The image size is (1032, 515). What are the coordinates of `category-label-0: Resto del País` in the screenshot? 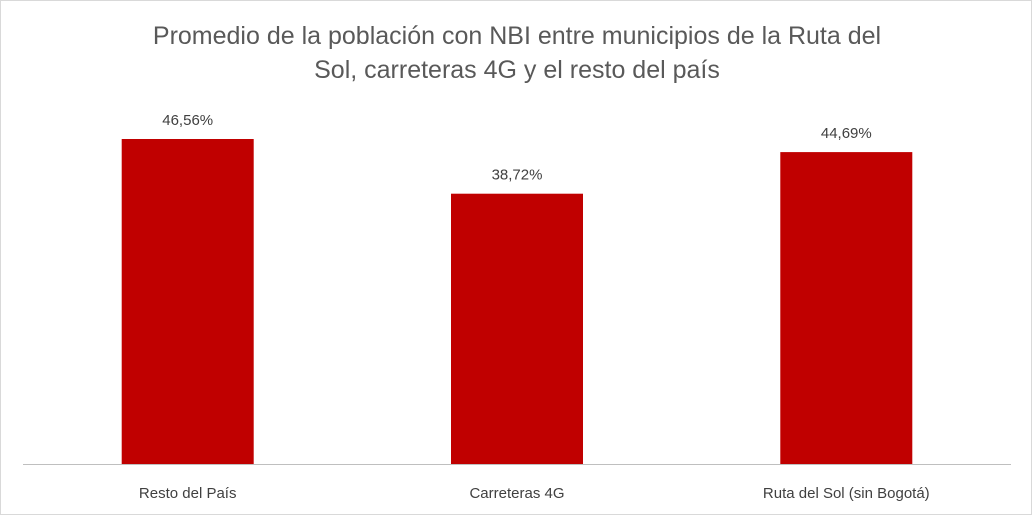 It's located at (188, 493).